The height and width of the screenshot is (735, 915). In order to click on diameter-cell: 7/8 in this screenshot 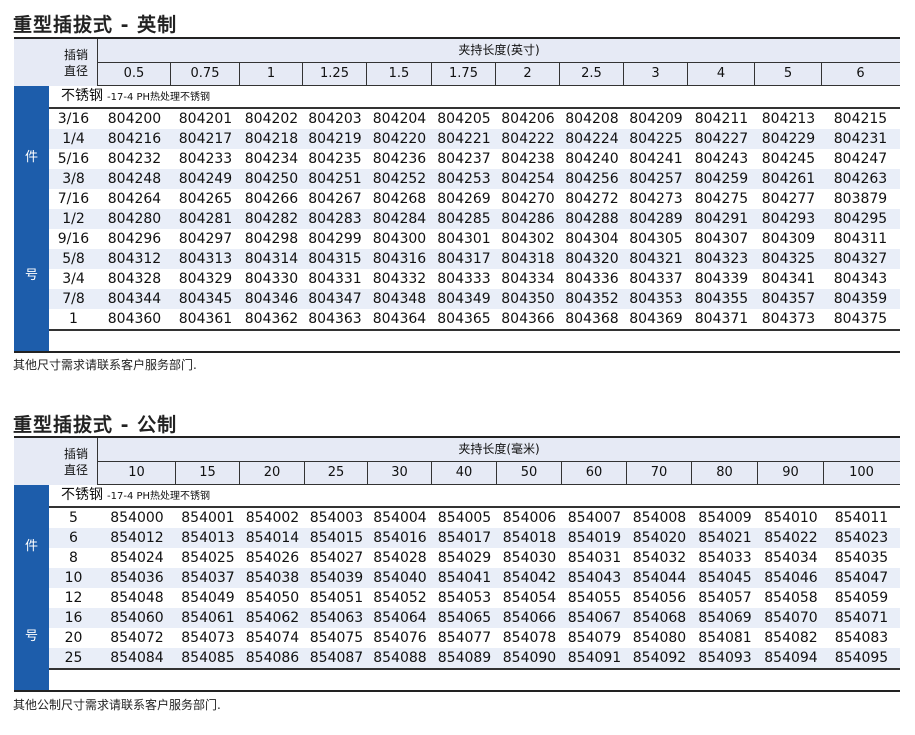, I will do `click(73, 299)`.